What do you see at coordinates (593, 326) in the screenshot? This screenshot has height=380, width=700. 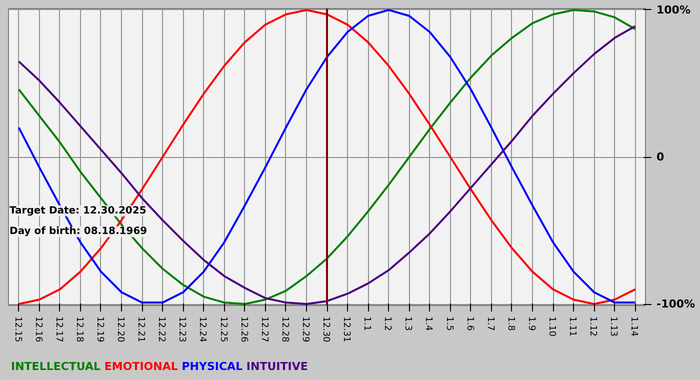 I see `x-tick-label: 1.12` at bounding box center [593, 326].